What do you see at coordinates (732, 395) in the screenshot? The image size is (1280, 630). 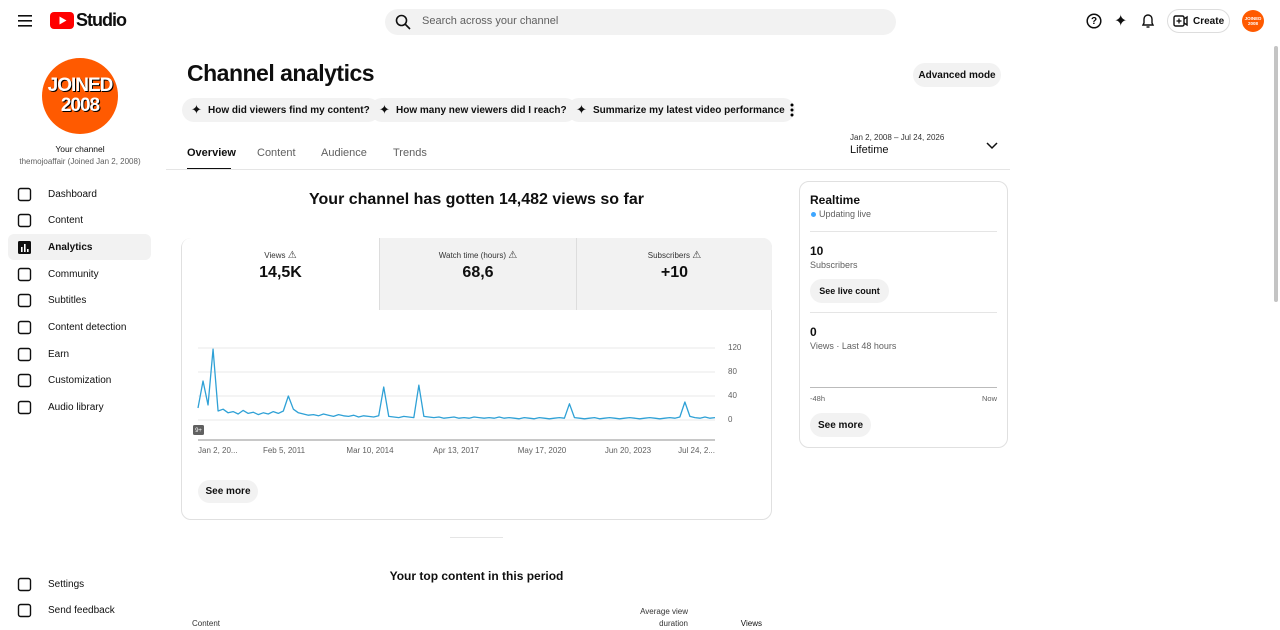 I see `y-tick-label: 40` at bounding box center [732, 395].